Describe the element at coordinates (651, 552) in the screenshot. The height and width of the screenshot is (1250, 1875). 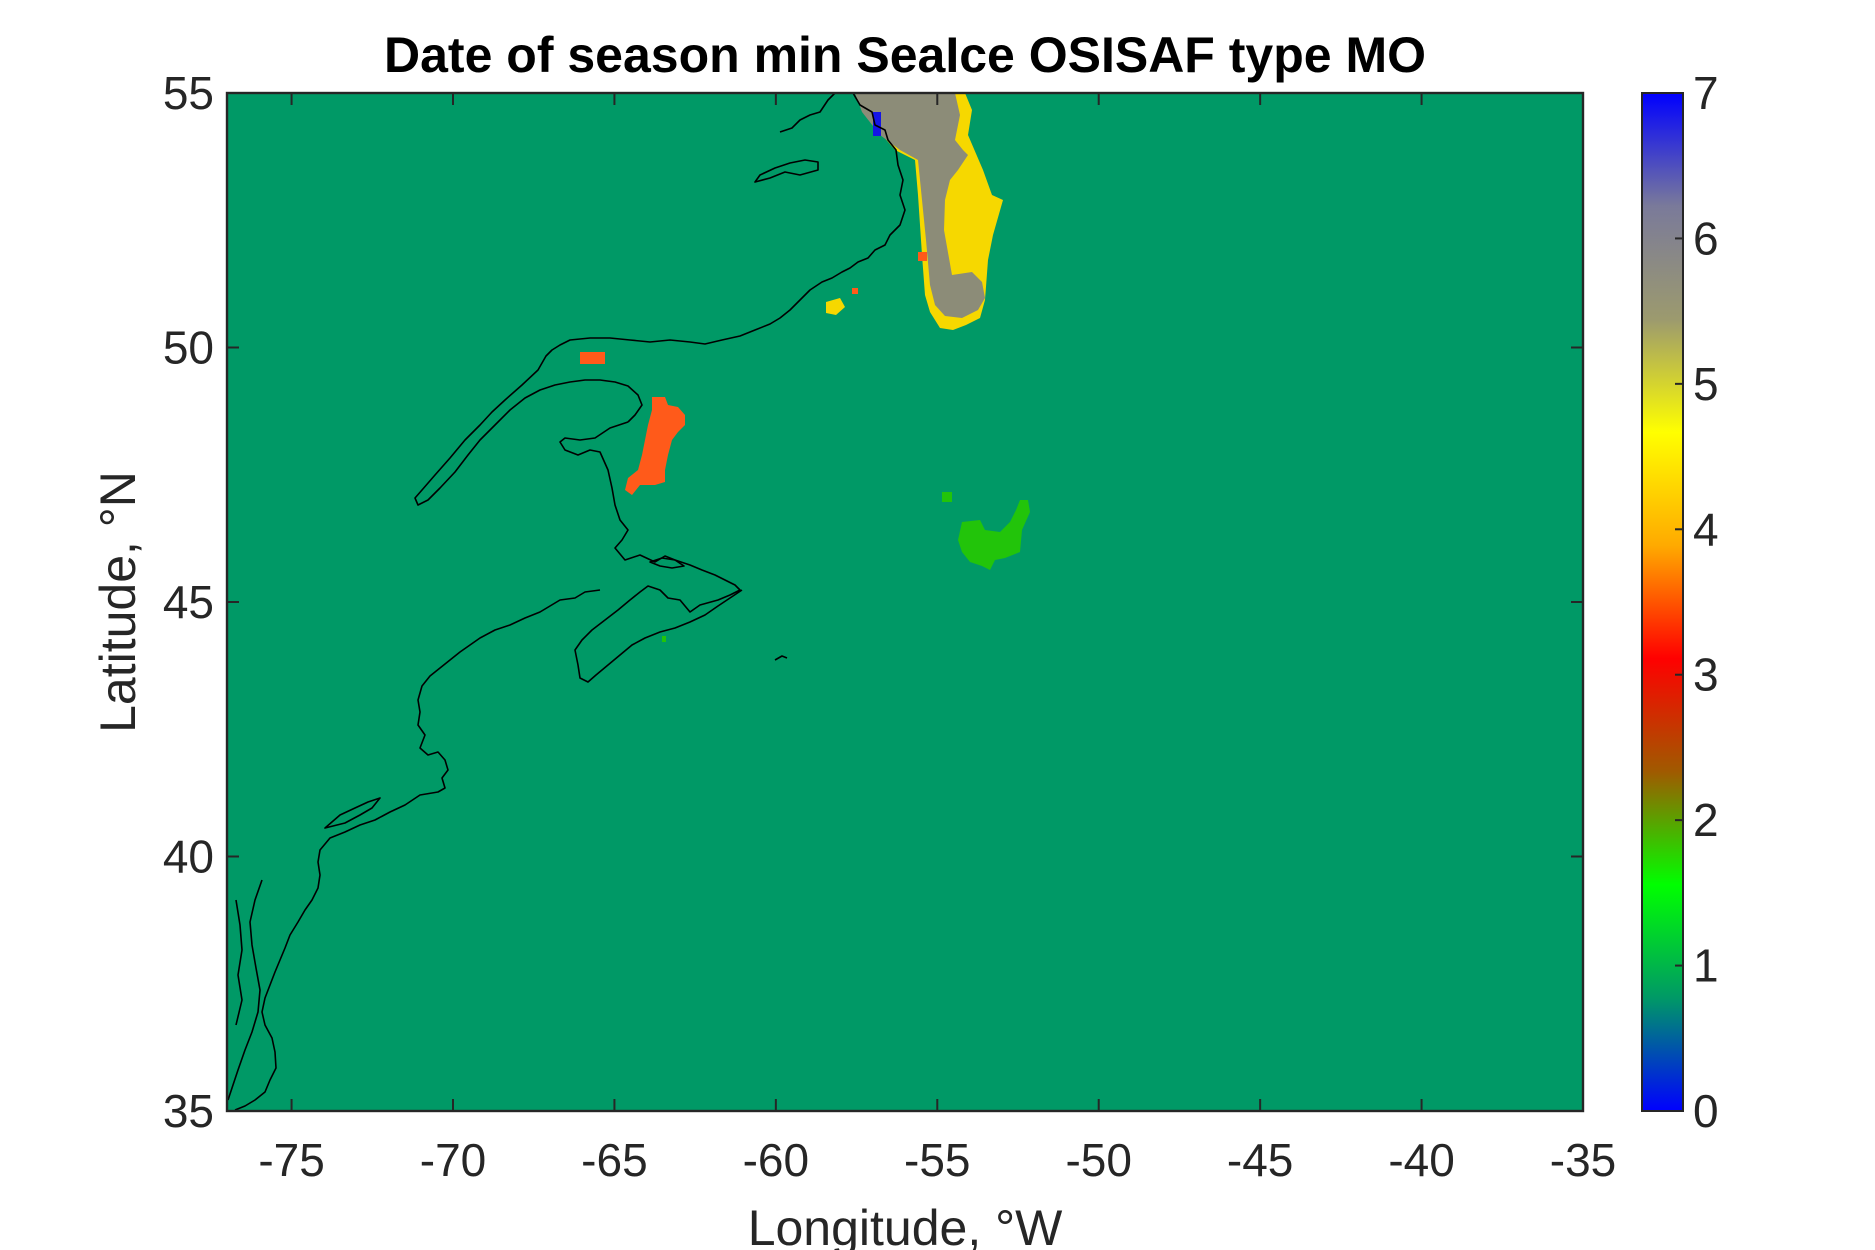
I see `coastline-gaspe-maritimes` at that location.